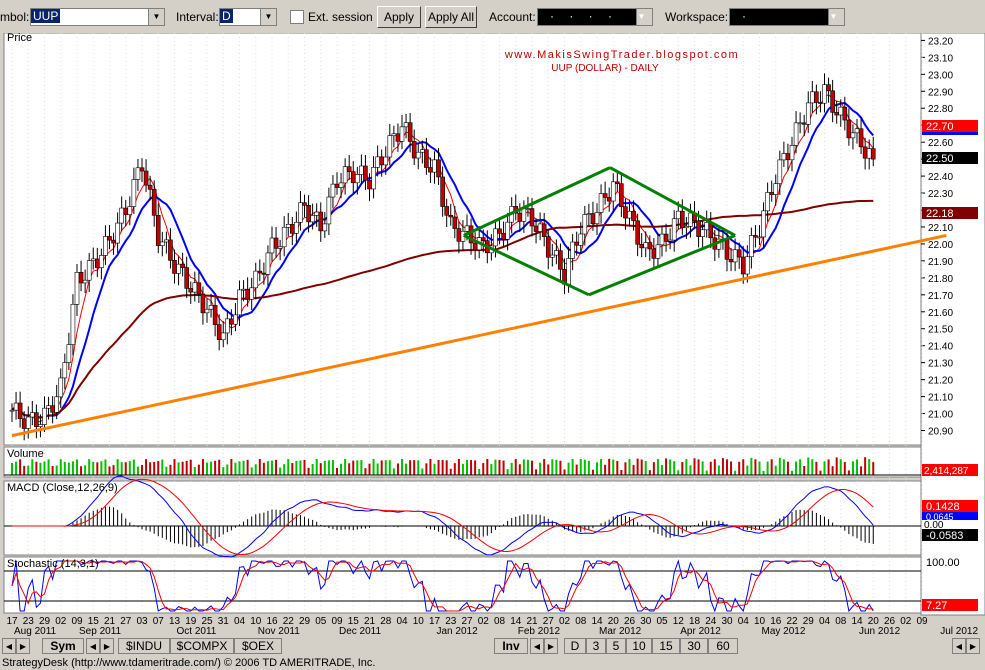 The image size is (985, 670). I want to click on ma-slow-badge, so click(950, 213).